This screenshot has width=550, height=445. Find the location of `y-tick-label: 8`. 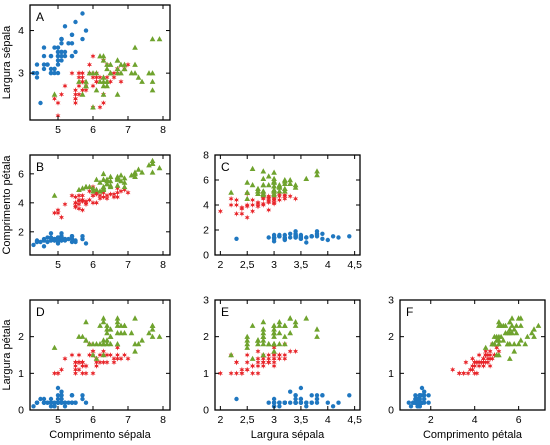

y-tick-label: 8 is located at coordinates (206, 156).